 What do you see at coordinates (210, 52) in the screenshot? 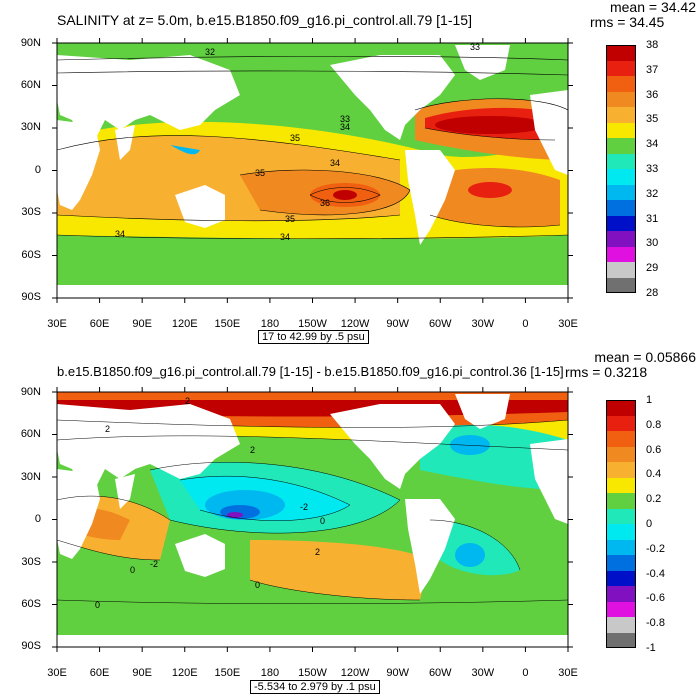
I see `contour-label: 32` at bounding box center [210, 52].